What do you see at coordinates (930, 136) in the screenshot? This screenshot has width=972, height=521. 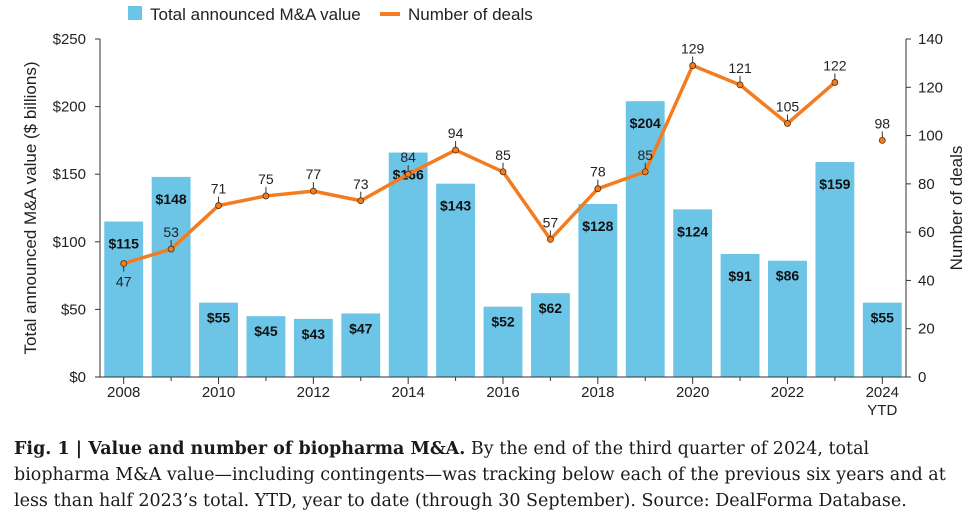 I see `right-tick-label: 100` at bounding box center [930, 136].